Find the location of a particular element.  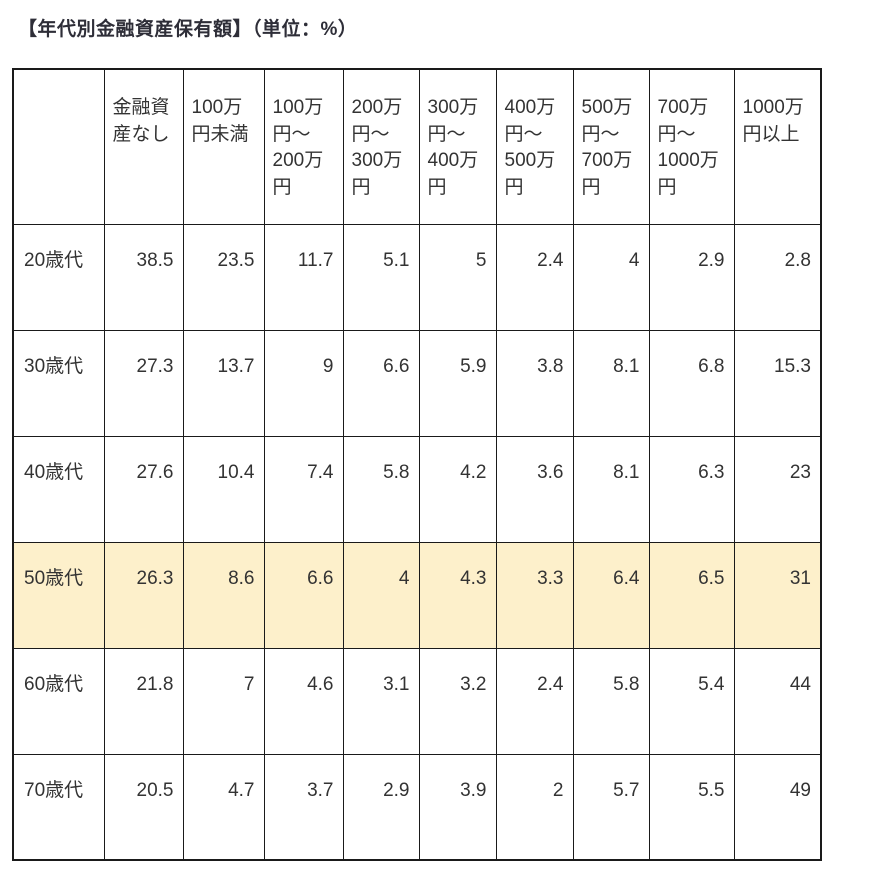

data-cell: 5.7 is located at coordinates (611, 807).